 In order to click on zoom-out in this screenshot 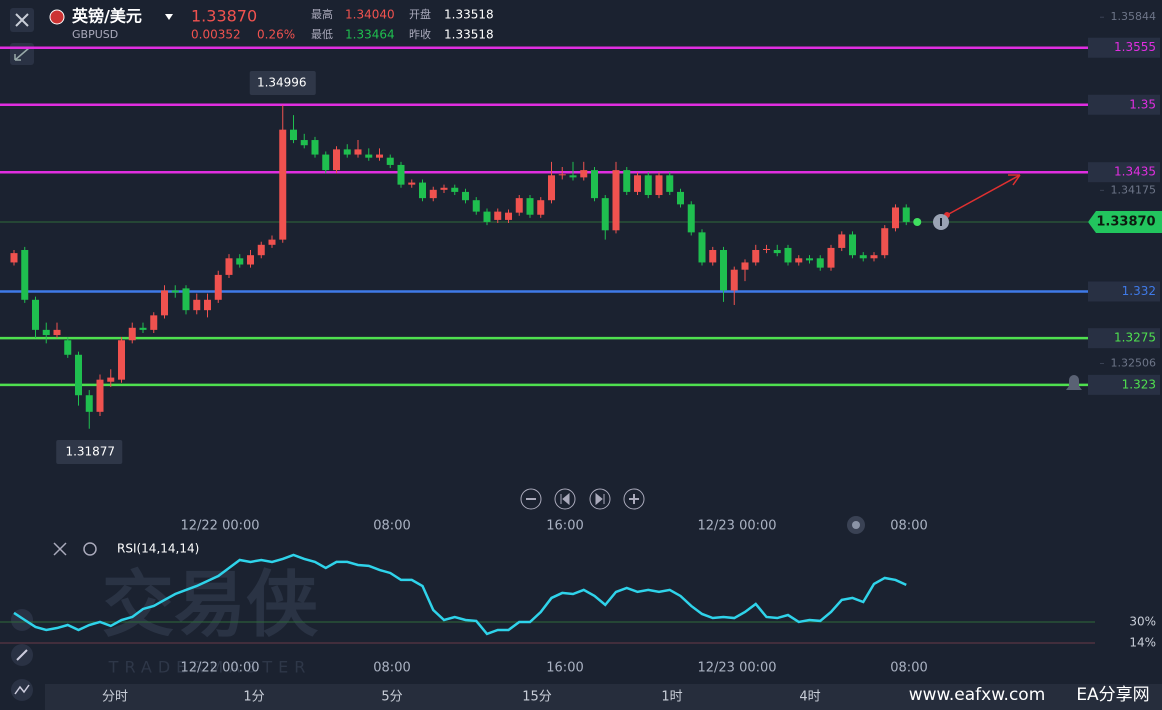, I will do `click(531, 499)`.